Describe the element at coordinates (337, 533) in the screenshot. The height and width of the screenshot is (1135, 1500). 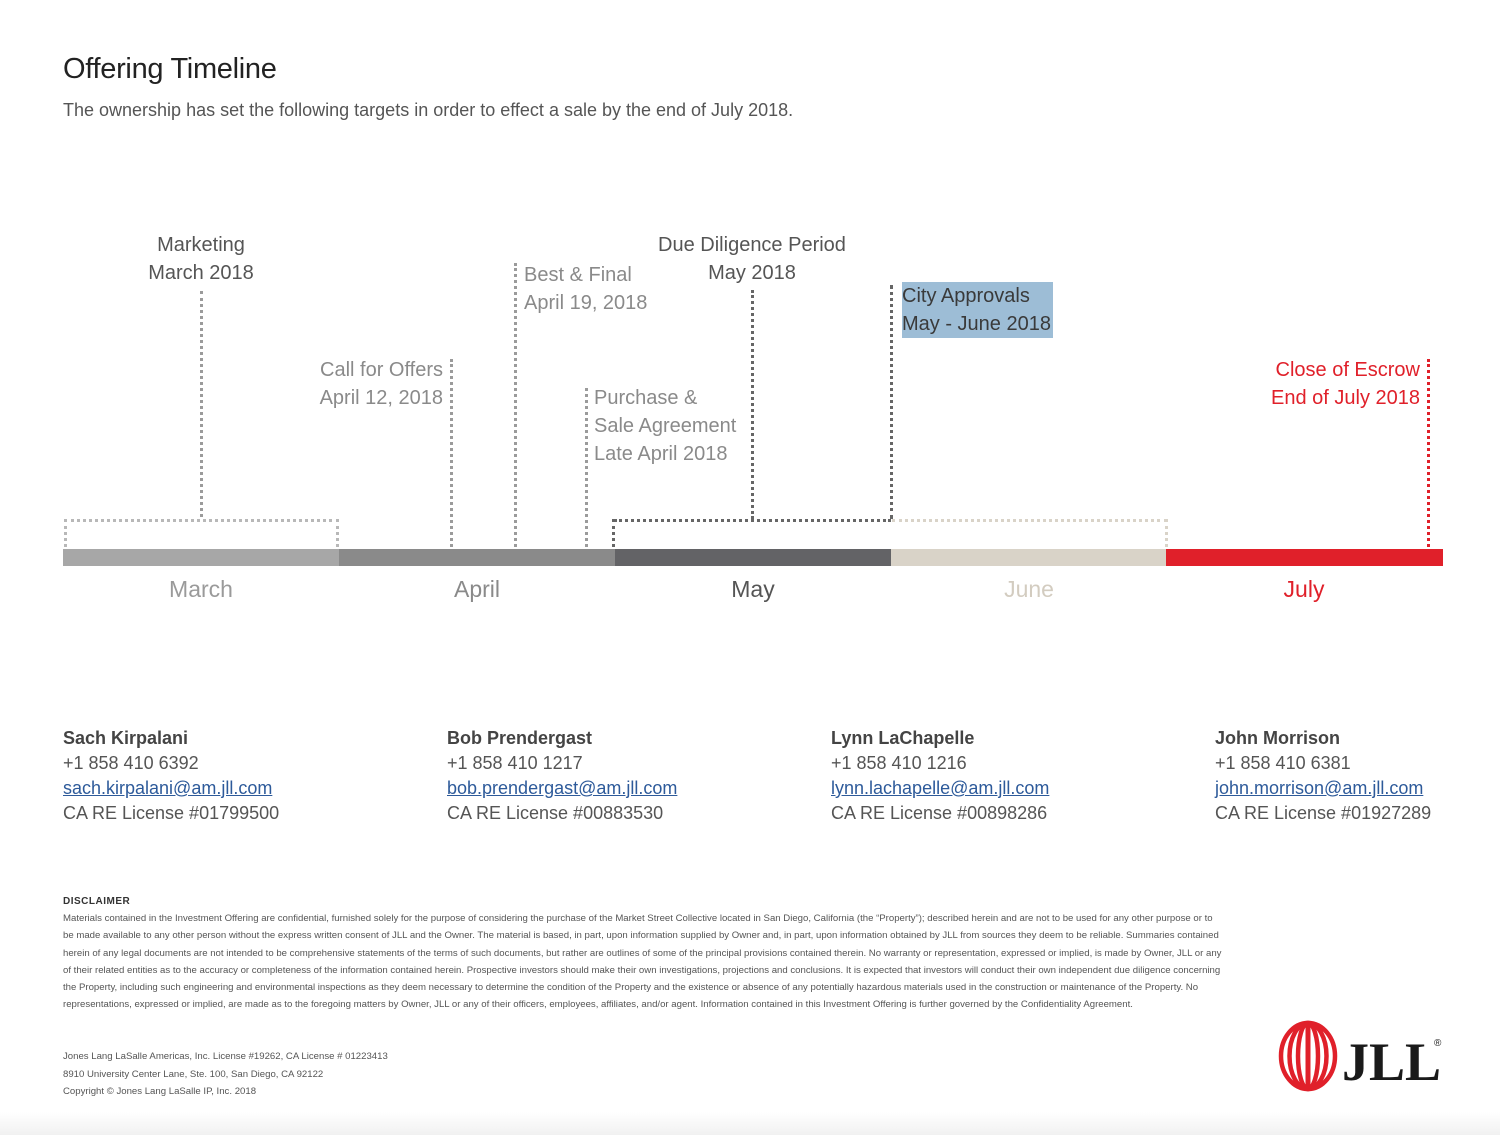
I see `marketing-bracket-right` at that location.